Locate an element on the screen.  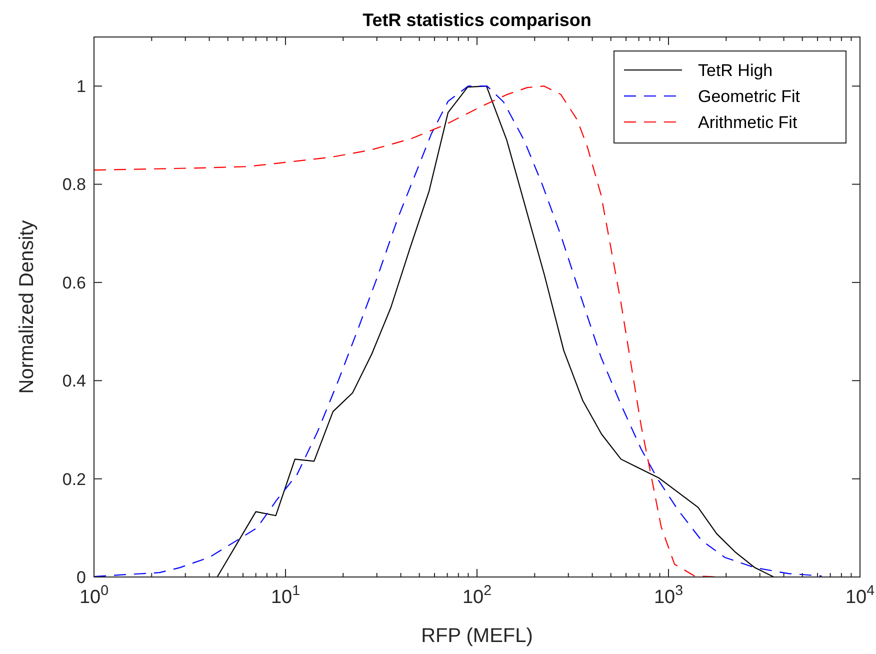
y-tick-label: 0.6 is located at coordinates (74, 282).